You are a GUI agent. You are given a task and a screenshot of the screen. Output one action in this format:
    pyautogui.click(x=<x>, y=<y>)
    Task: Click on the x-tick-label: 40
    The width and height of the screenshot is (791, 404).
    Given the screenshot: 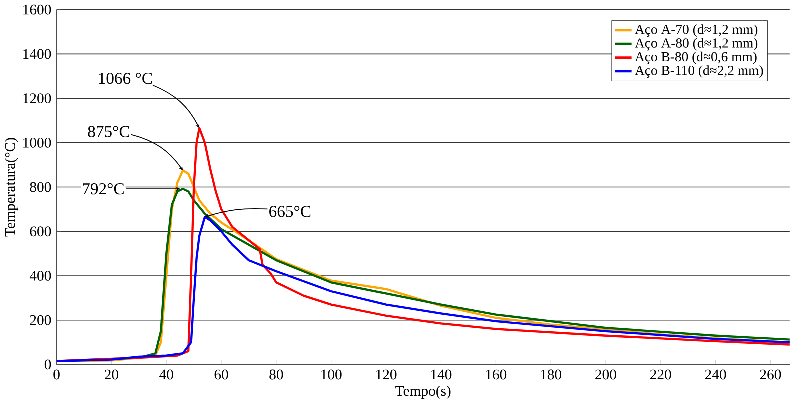 What is the action you would take?
    pyautogui.click(x=167, y=375)
    